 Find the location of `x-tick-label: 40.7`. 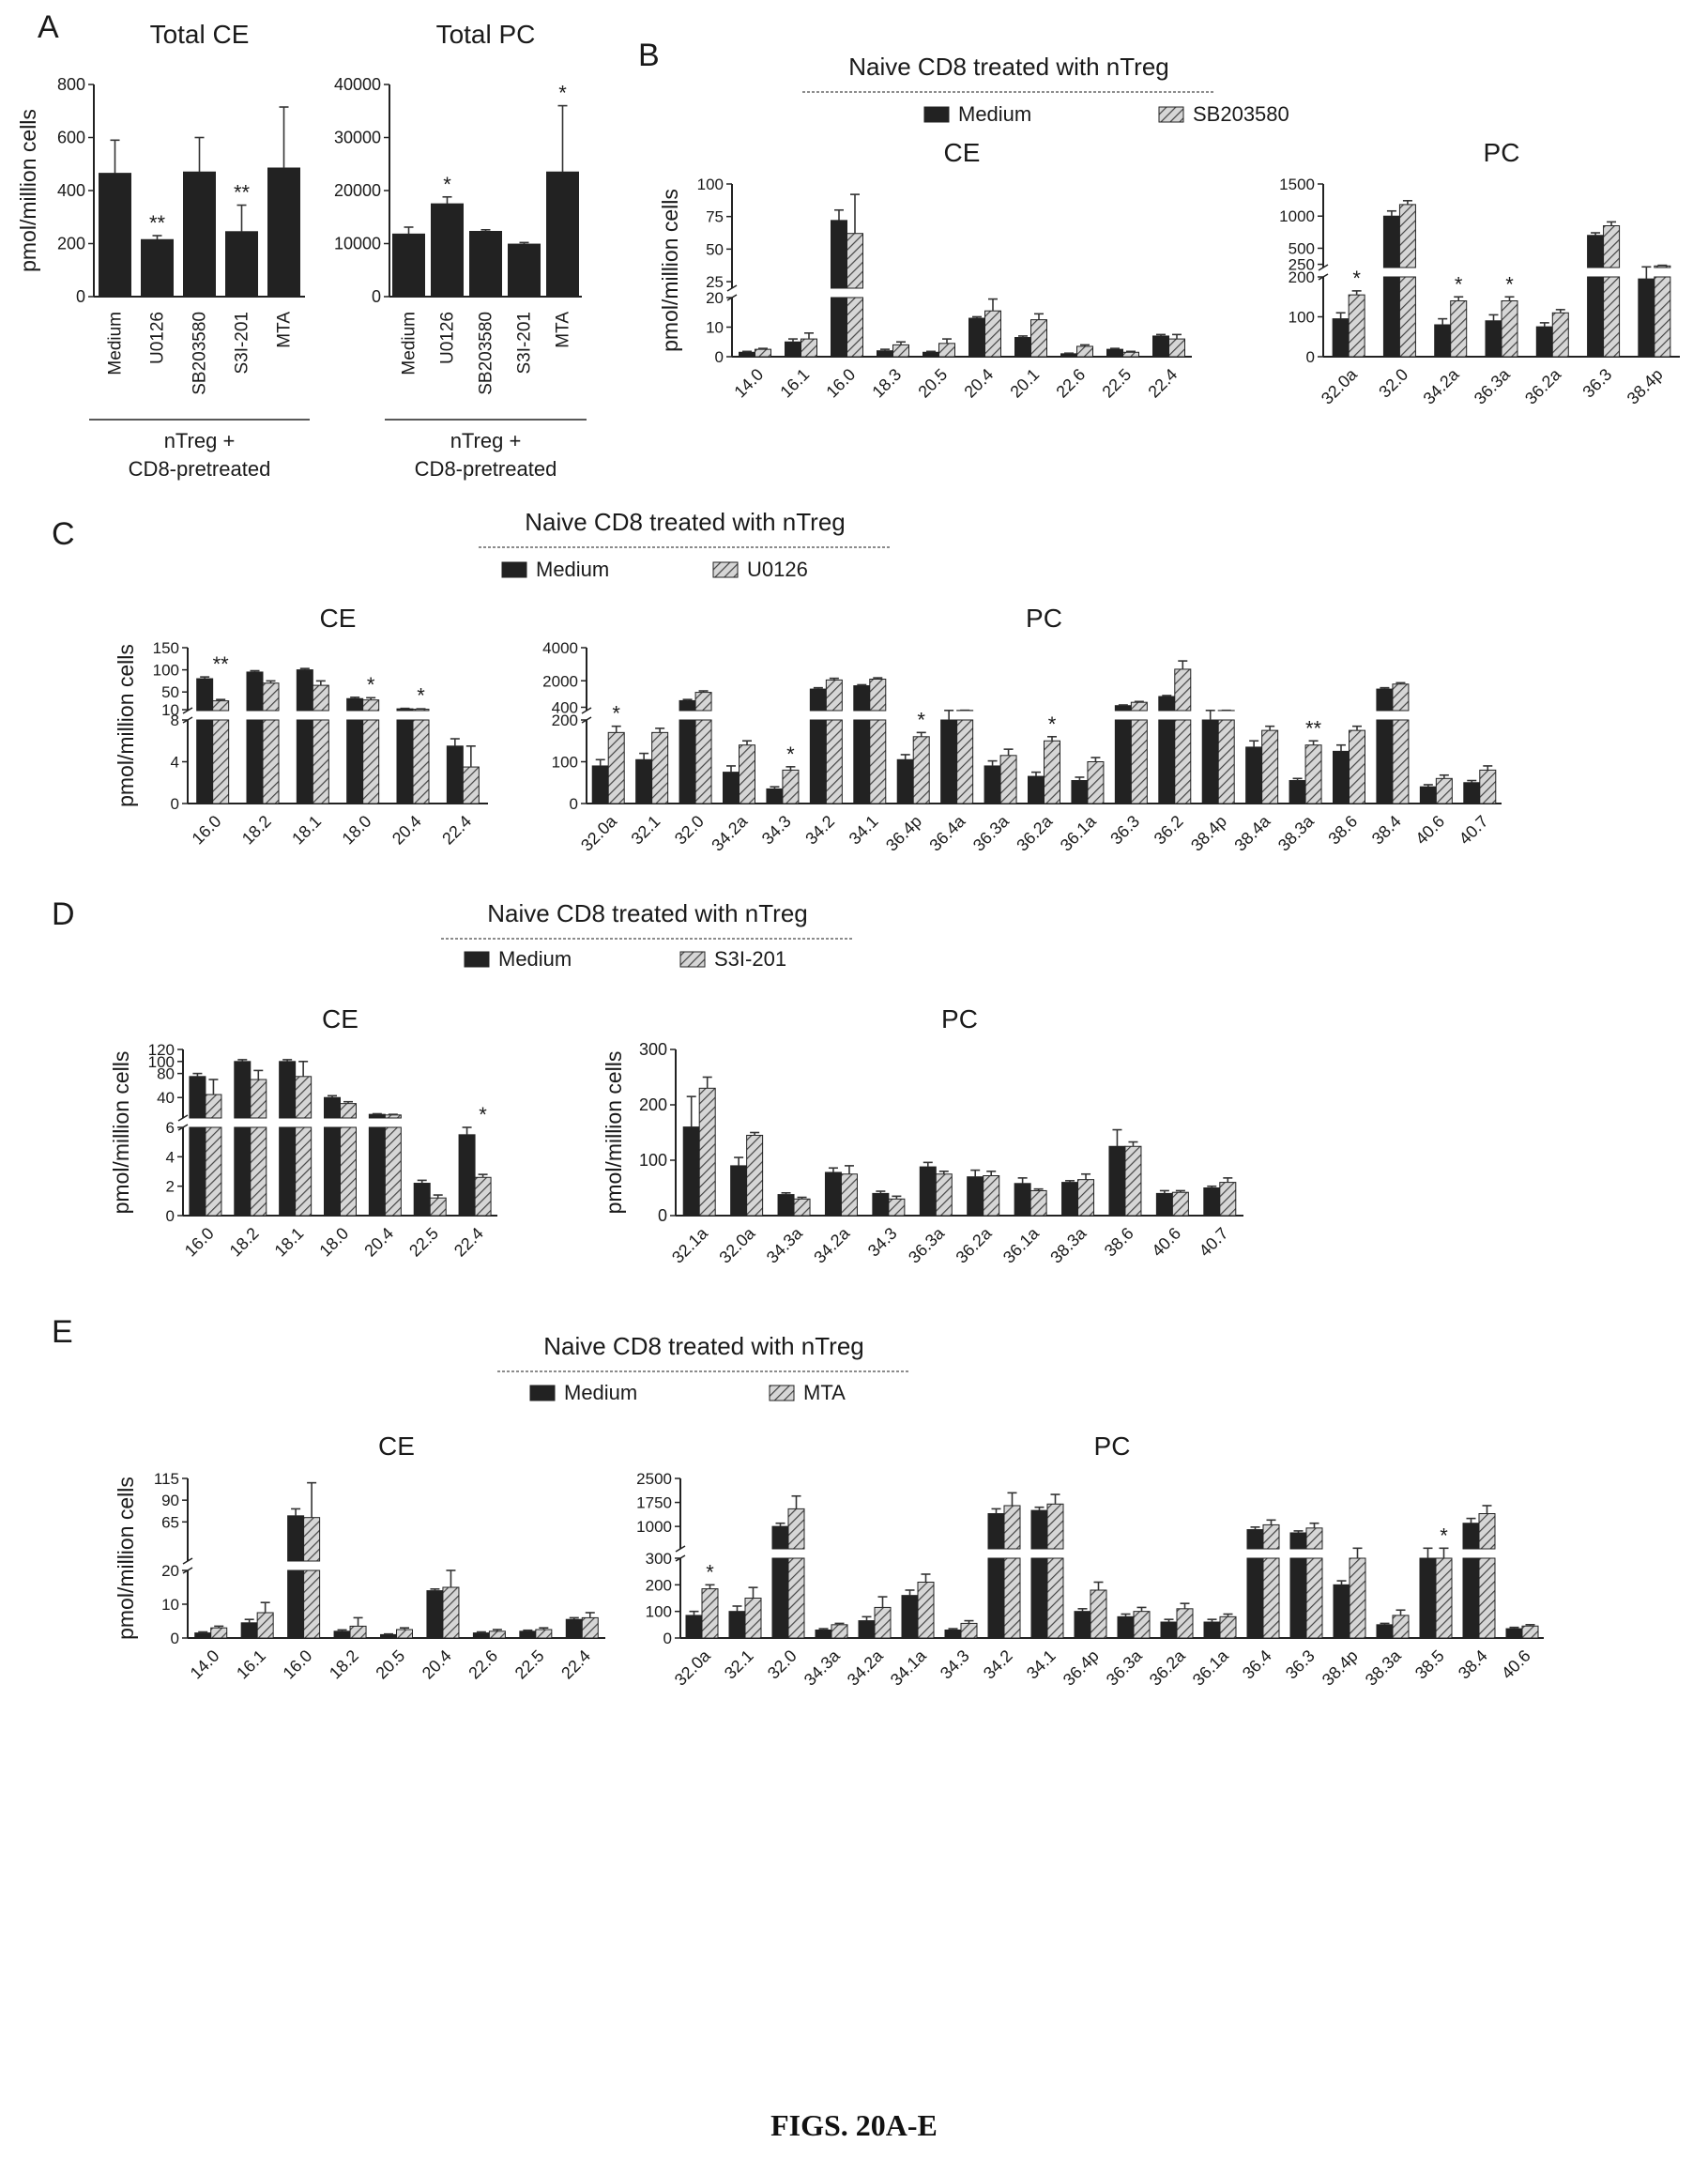

x-tick-label: 40.7 is located at coordinates (1474, 830).